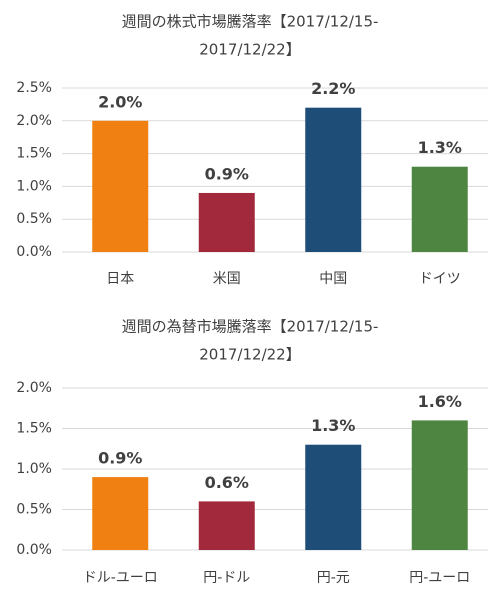  What do you see at coordinates (439, 578) in the screenshot?
I see `x-tick-label: 円-ユーロ` at bounding box center [439, 578].